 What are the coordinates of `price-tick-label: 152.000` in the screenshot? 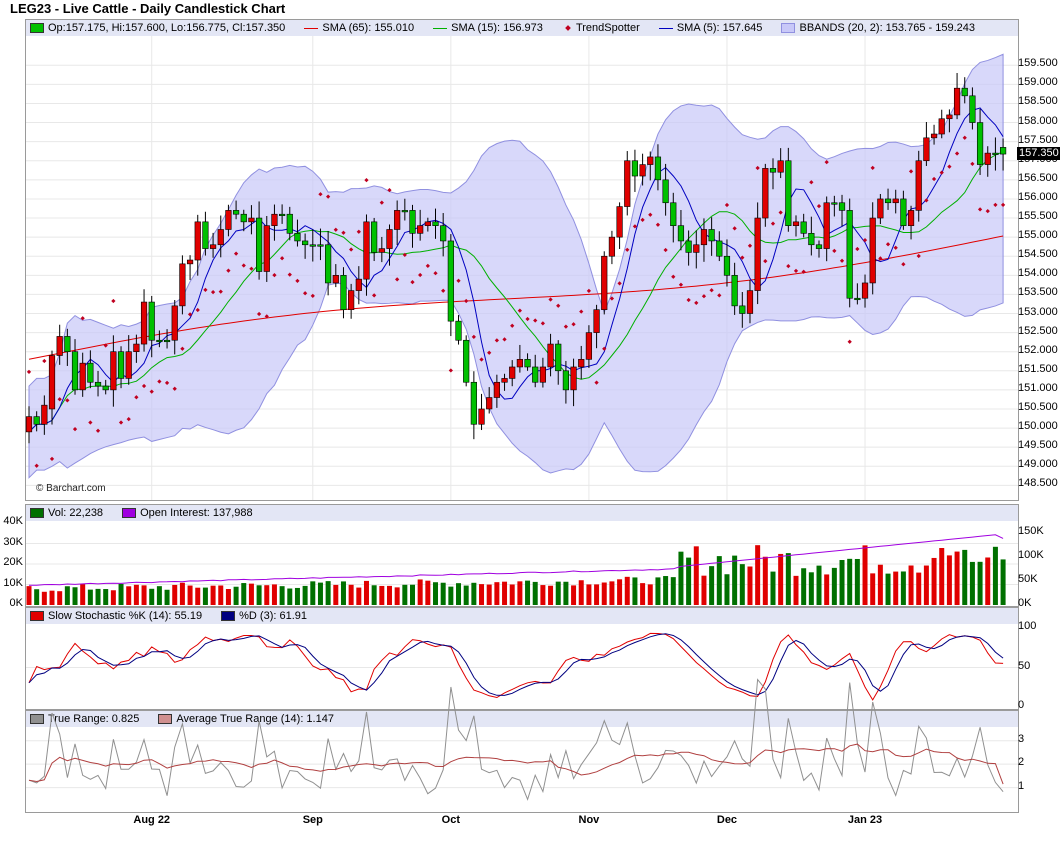 It's located at (1038, 349).